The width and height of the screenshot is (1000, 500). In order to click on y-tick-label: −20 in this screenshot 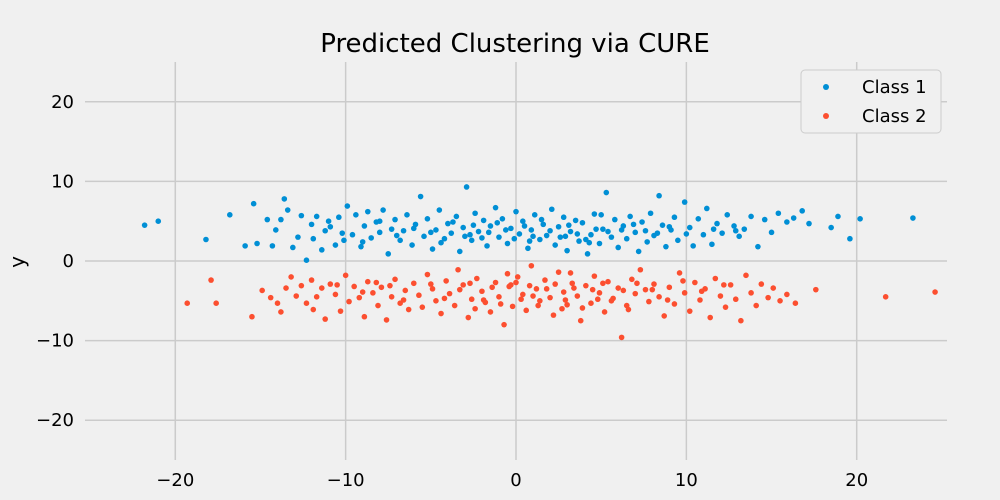, I will do `click(55, 420)`.